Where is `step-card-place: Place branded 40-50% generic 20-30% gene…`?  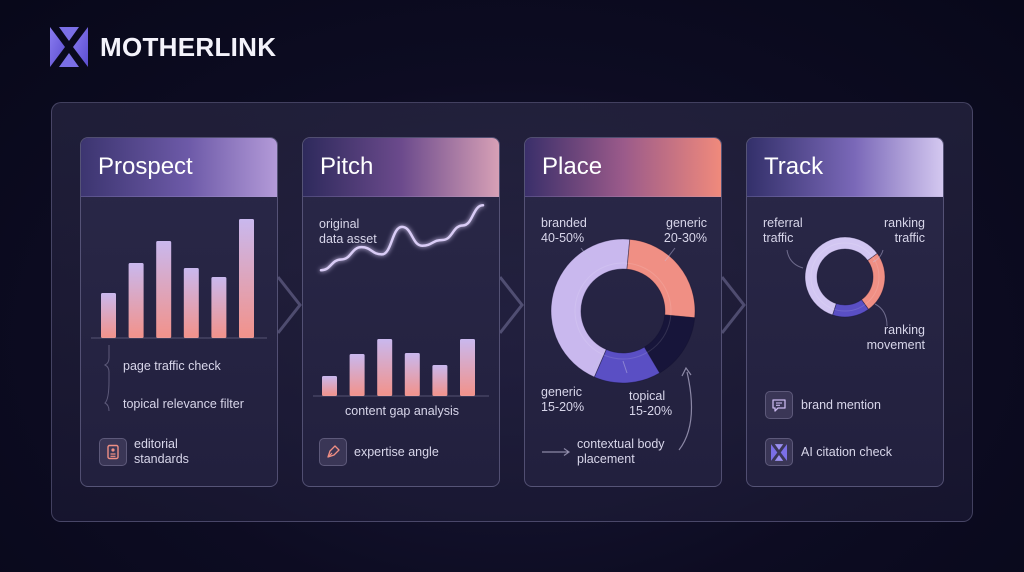
step-card-place: Place branded 40-50% generic 20-30% gene… is located at coordinates (623, 312).